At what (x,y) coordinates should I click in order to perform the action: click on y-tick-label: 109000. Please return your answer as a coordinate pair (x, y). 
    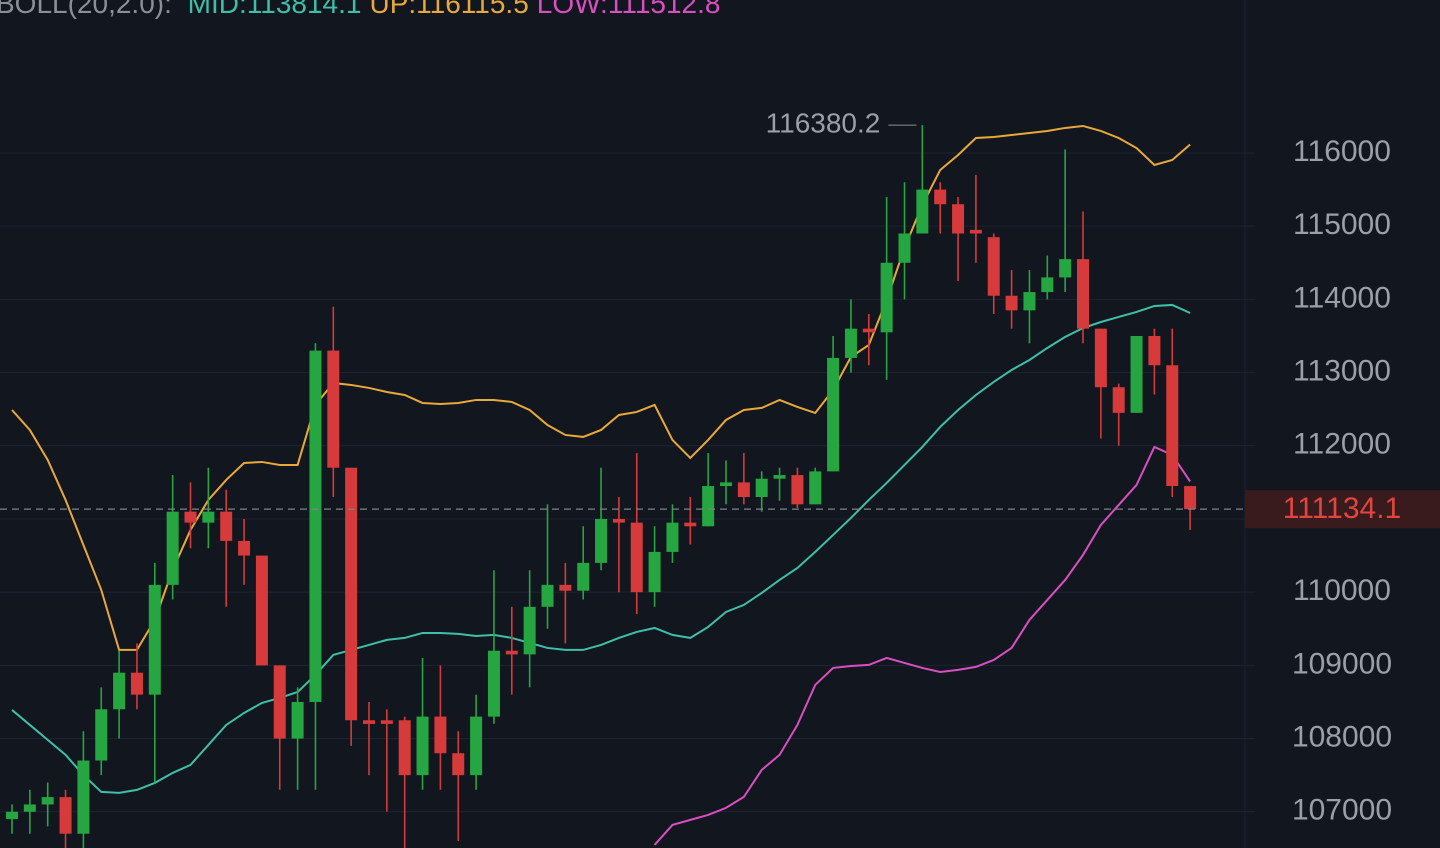
    Looking at the image, I should click on (1342, 663).